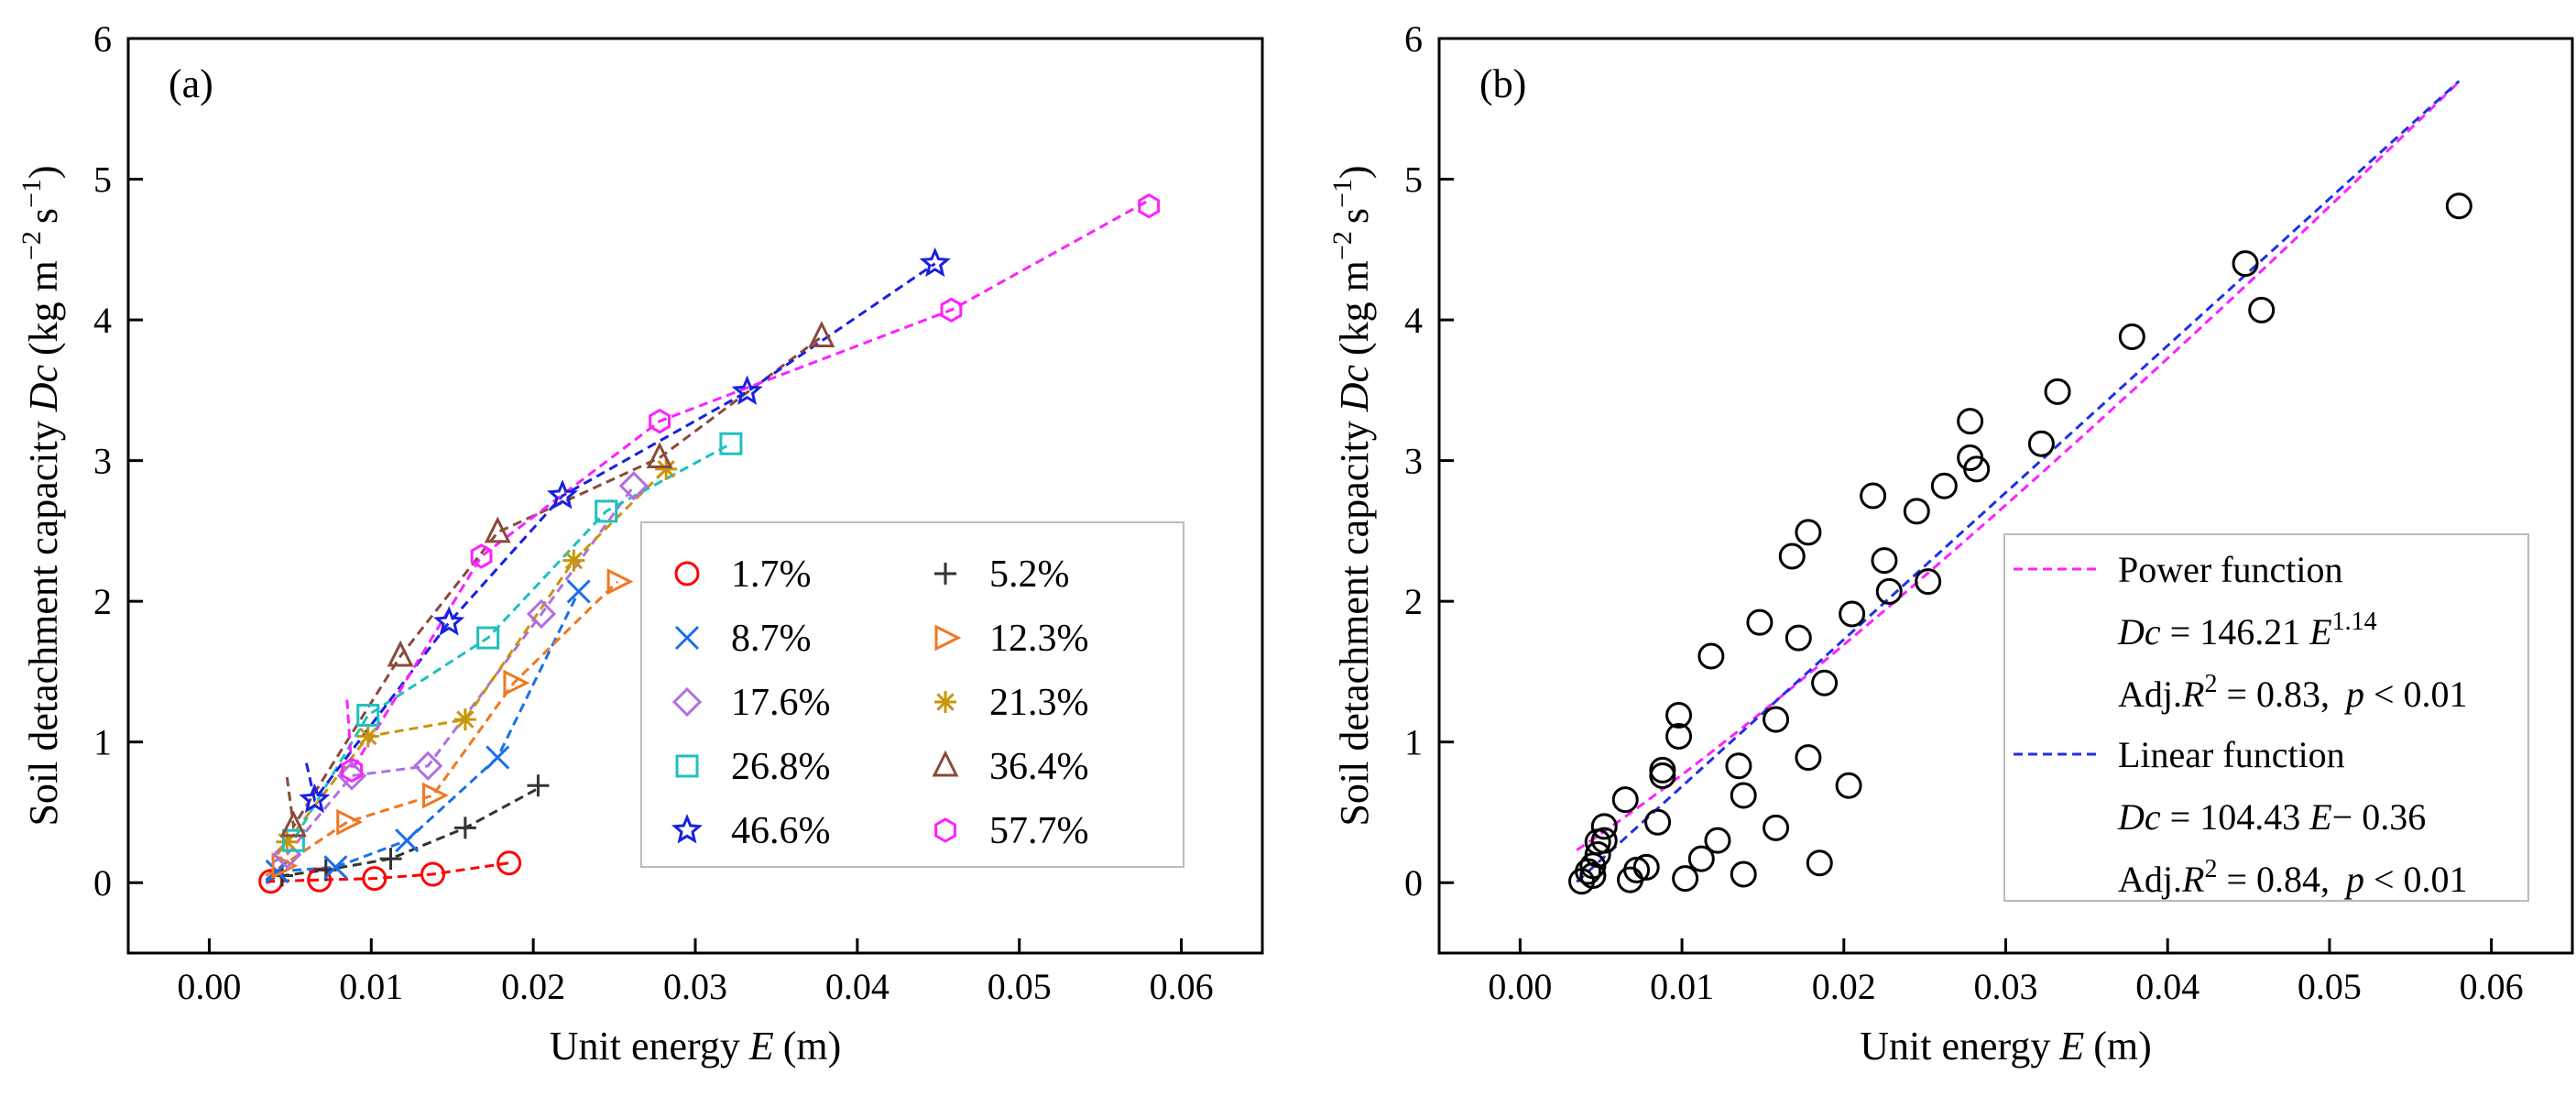 The width and height of the screenshot is (2576, 1096). Describe the element at coordinates (103, 883) in the screenshot. I see `y-tick-label: 0` at that location.